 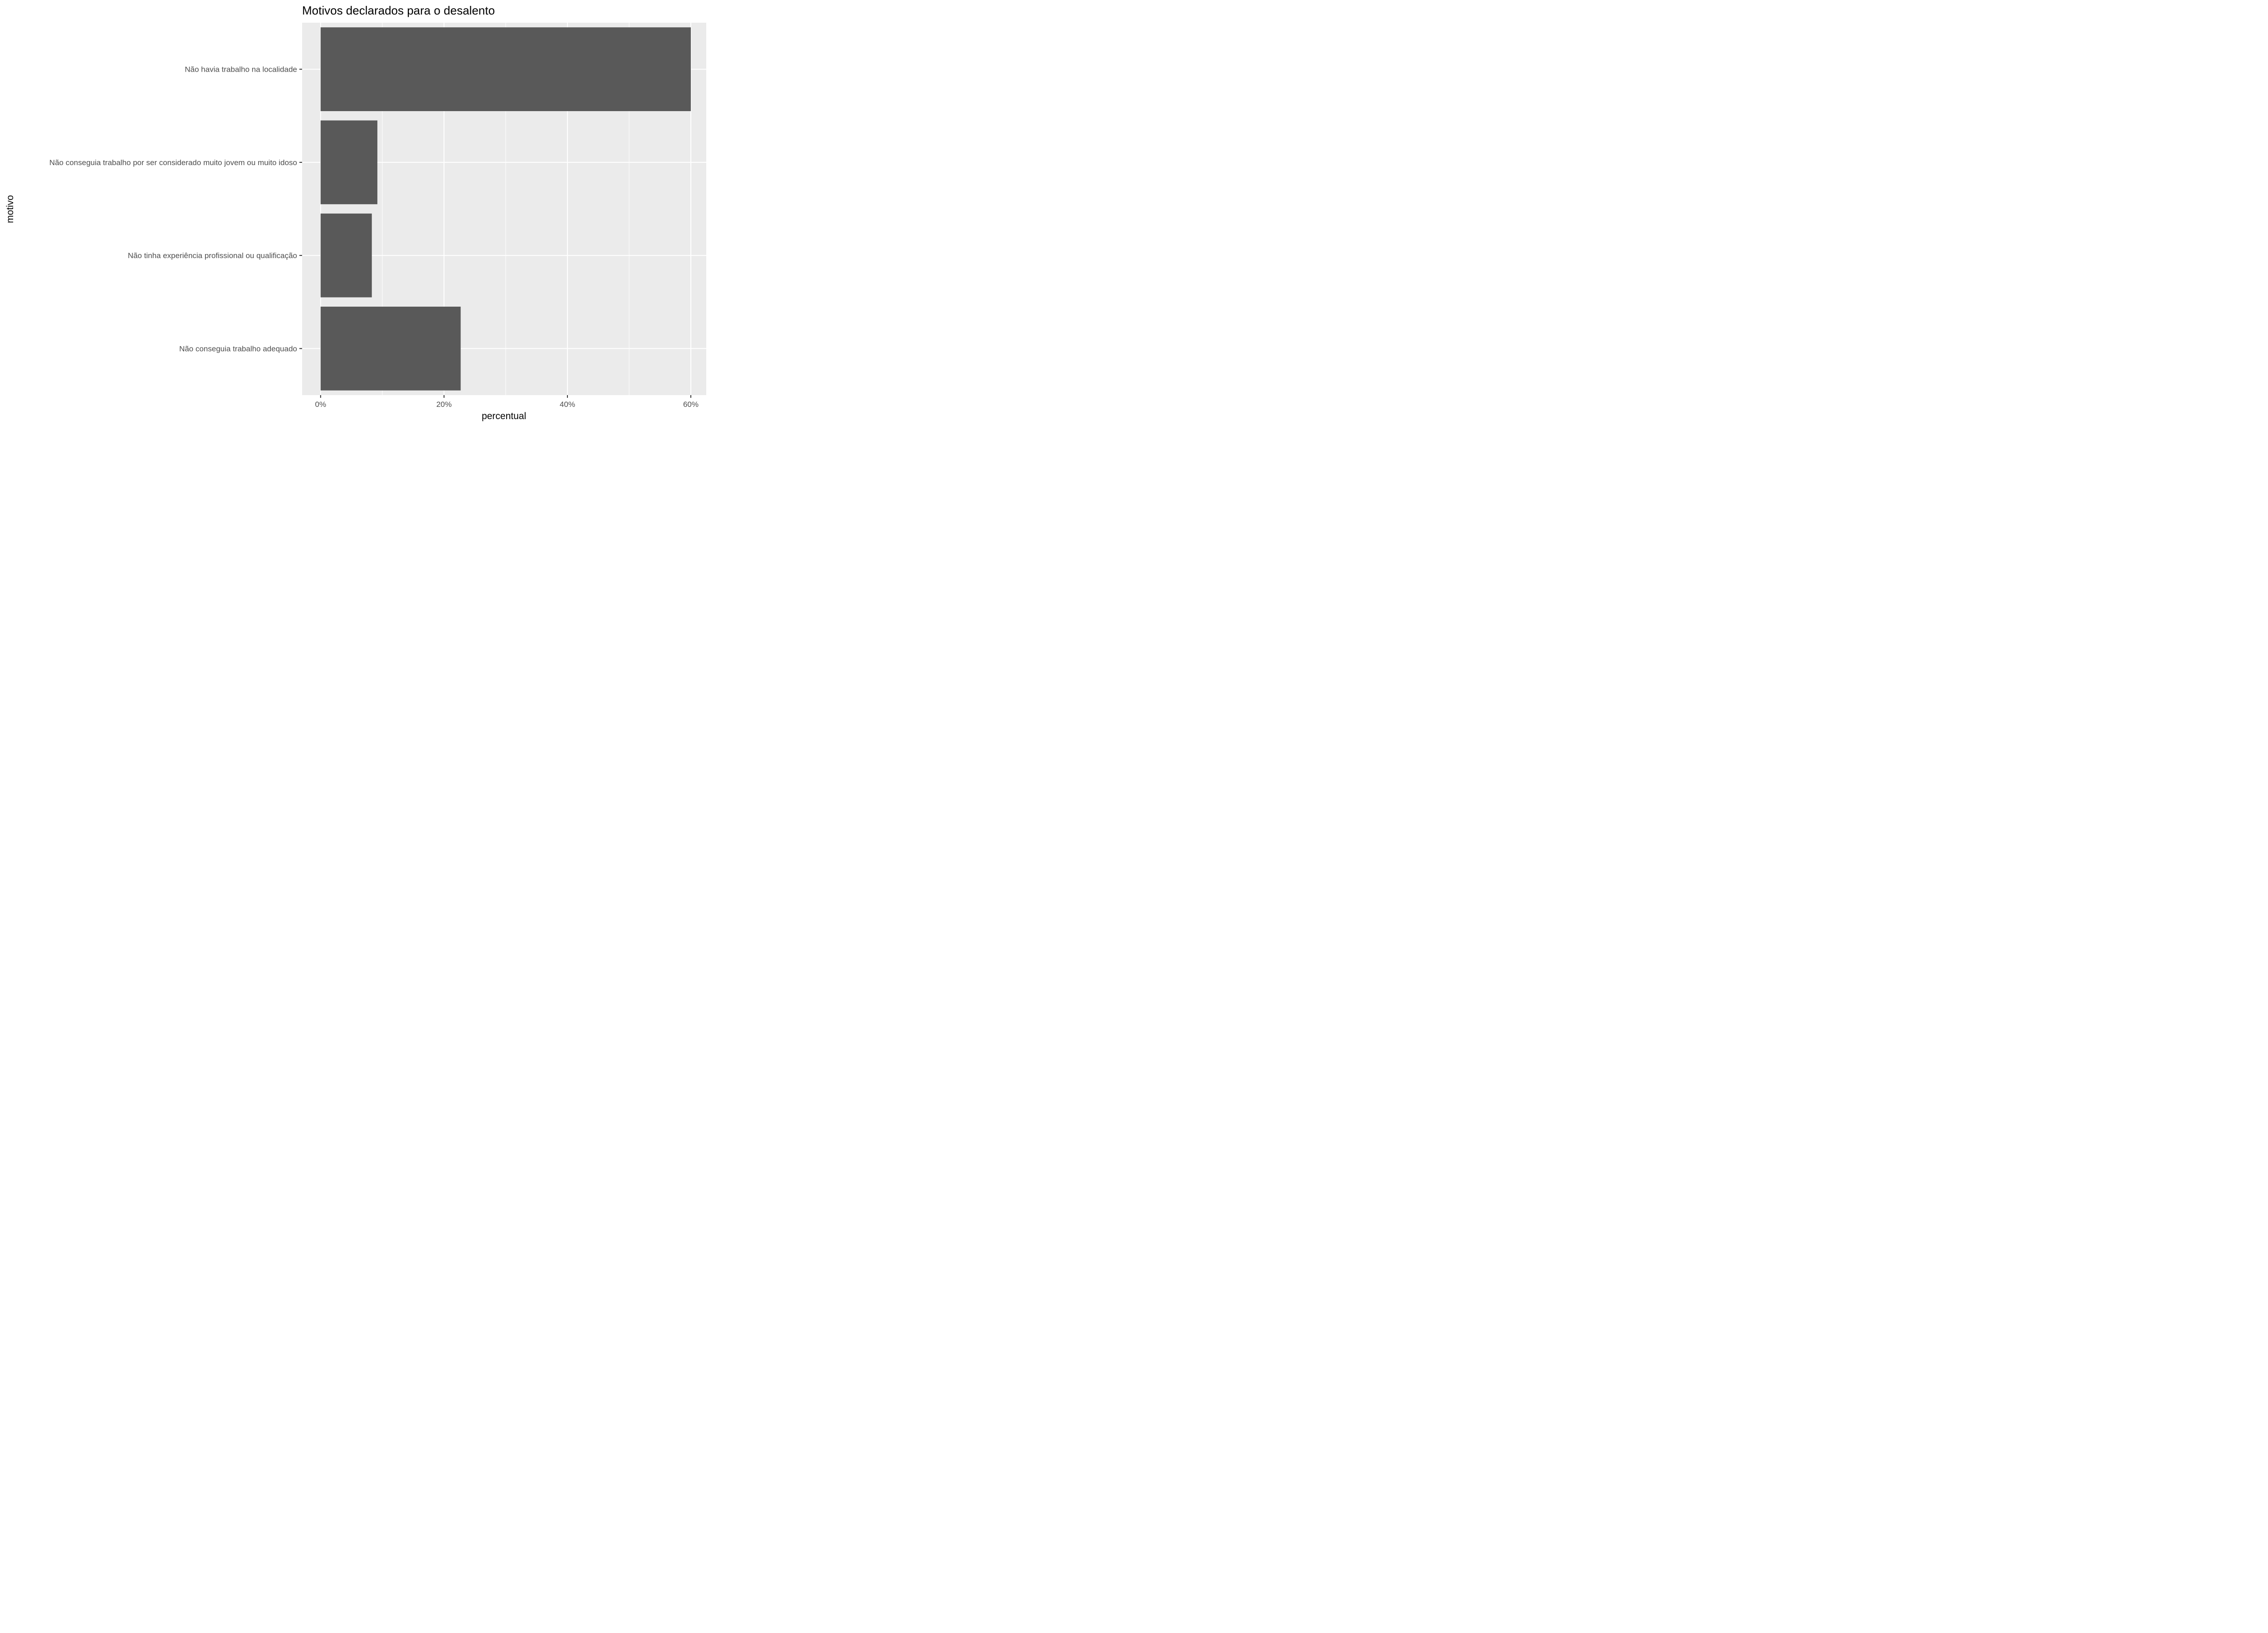 What do you see at coordinates (238, 348) in the screenshot?
I see `y-tick-label: Não conseguia trabalho adequado` at bounding box center [238, 348].